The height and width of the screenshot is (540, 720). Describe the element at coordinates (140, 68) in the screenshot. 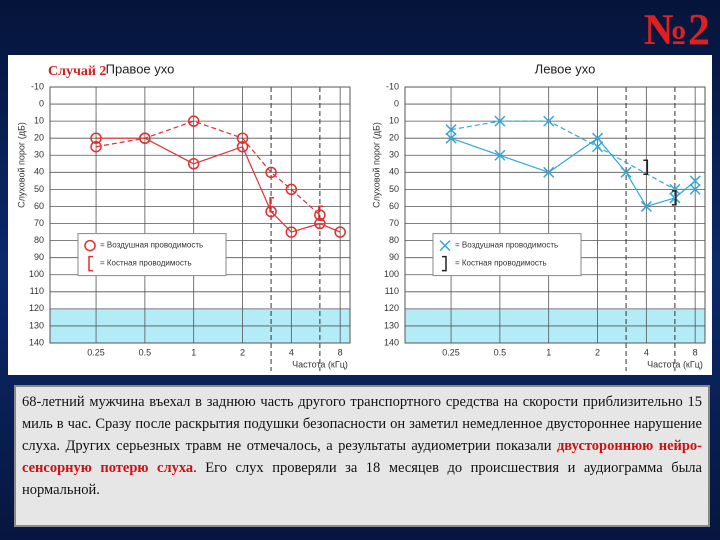

I see `chart-title: Правое ухо` at that location.